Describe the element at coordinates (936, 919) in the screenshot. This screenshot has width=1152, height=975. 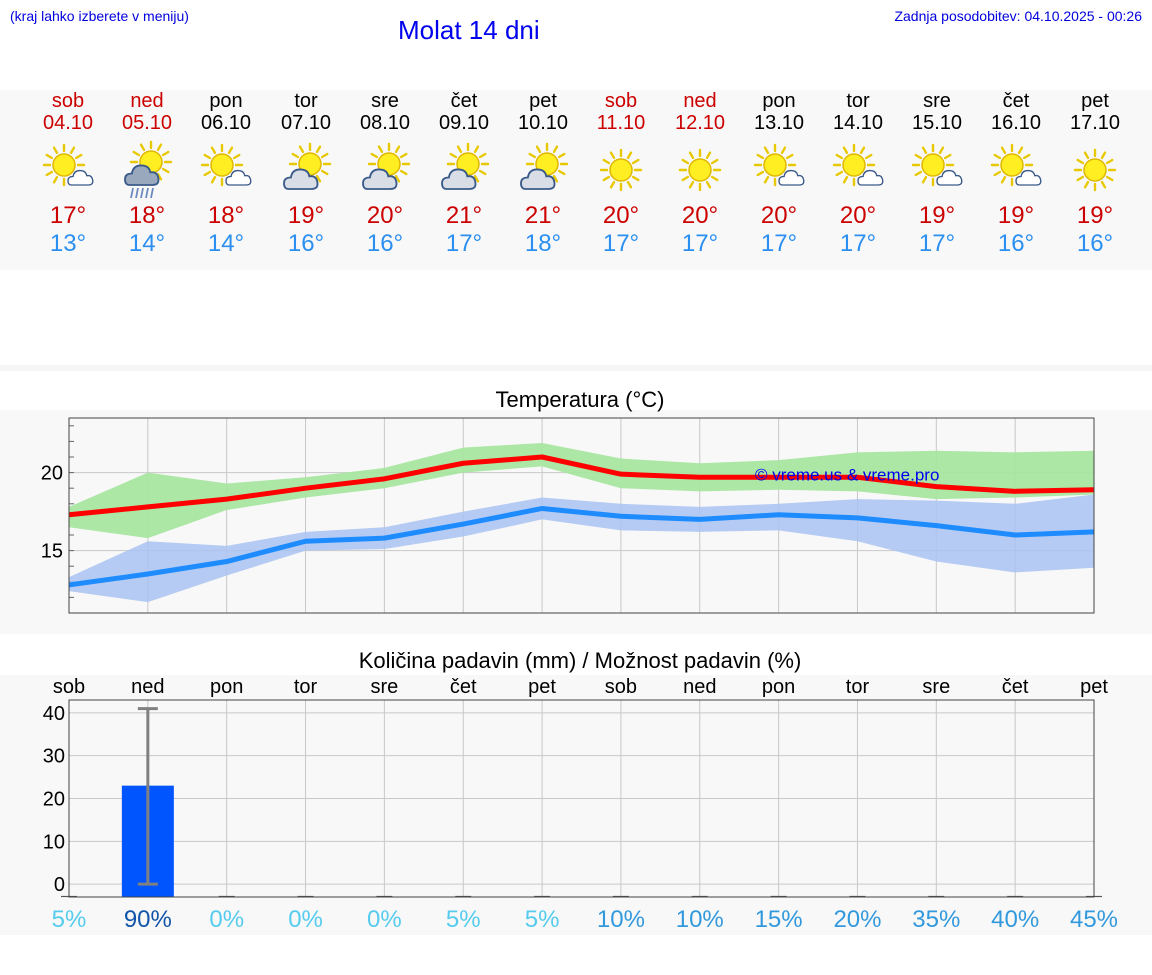
I see `precipitation-probability: 35%` at that location.